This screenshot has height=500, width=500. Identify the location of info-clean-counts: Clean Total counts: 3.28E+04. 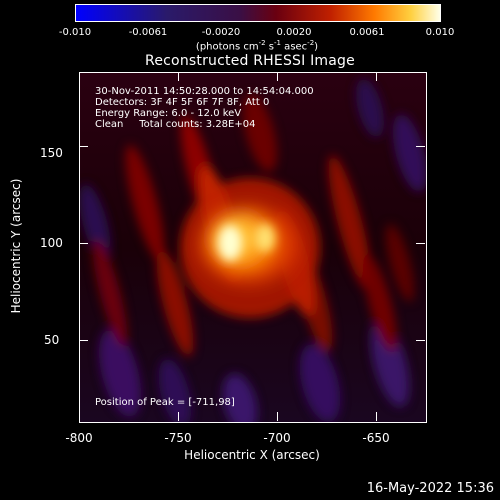
(175, 124).